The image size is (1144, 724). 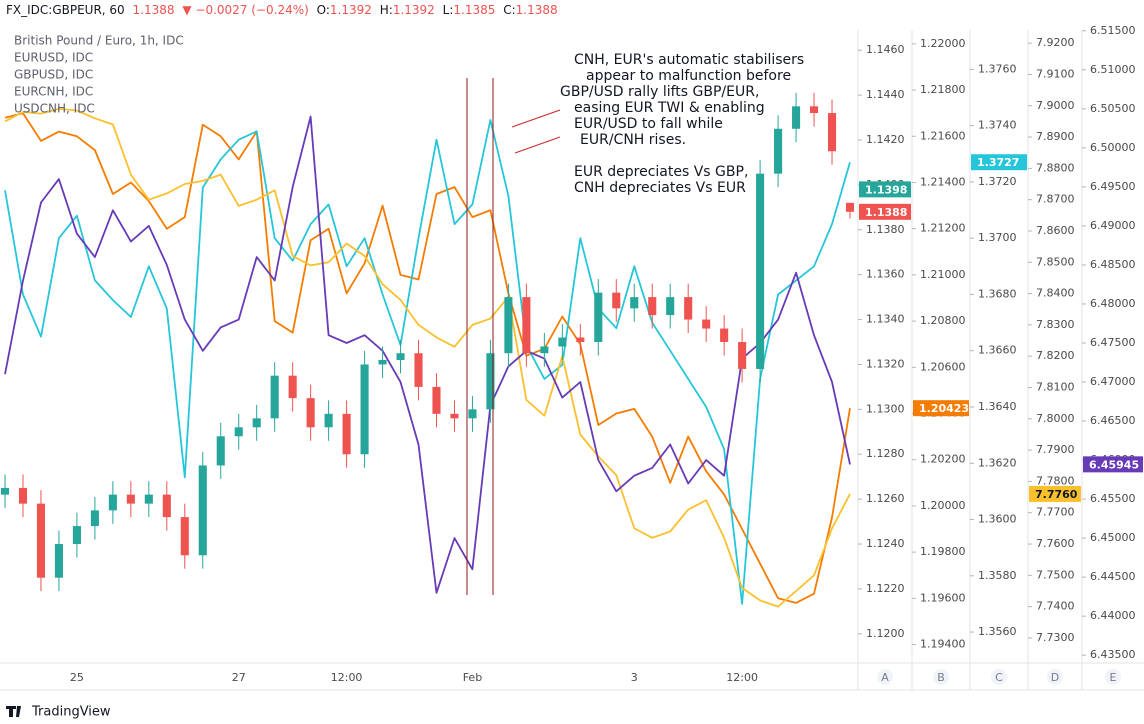 What do you see at coordinates (1055, 677) in the screenshot?
I see `axis-name: D` at bounding box center [1055, 677].